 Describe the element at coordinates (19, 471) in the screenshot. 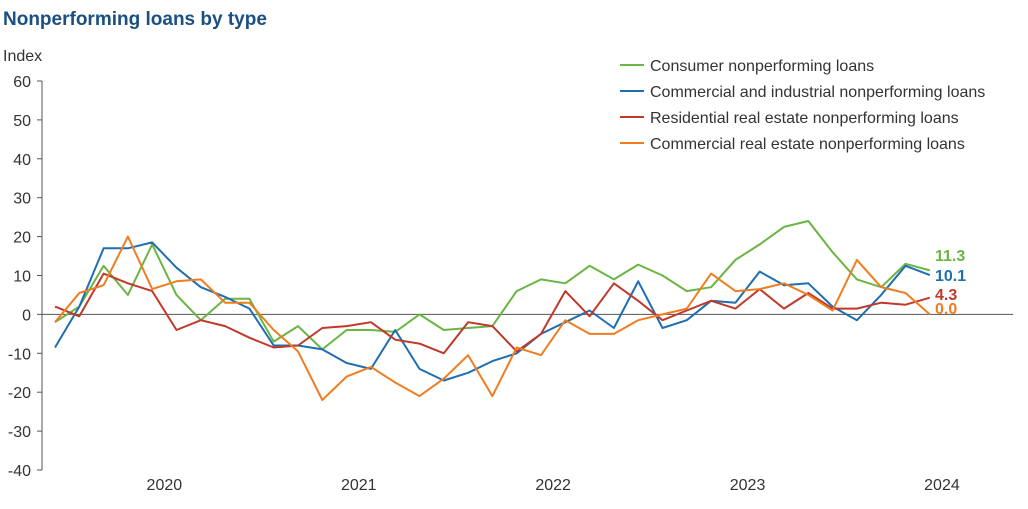

I see `y-tick-label: -40` at that location.